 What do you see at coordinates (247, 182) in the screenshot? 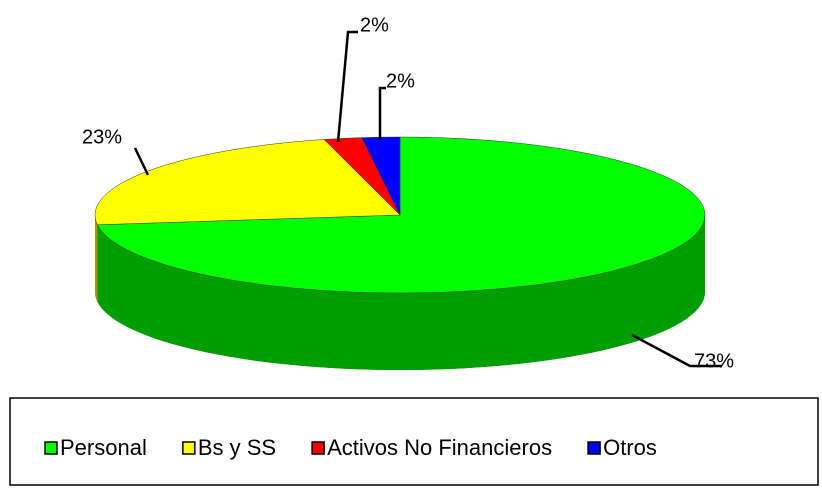
I see `slice` at bounding box center [247, 182].